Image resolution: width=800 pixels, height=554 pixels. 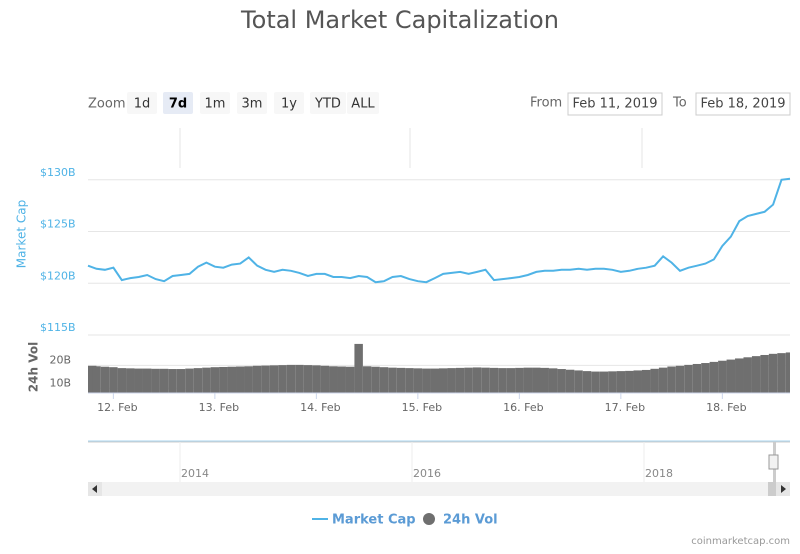 What do you see at coordinates (740, 541) in the screenshot?
I see `credit: coinmarketcap.com` at bounding box center [740, 541].